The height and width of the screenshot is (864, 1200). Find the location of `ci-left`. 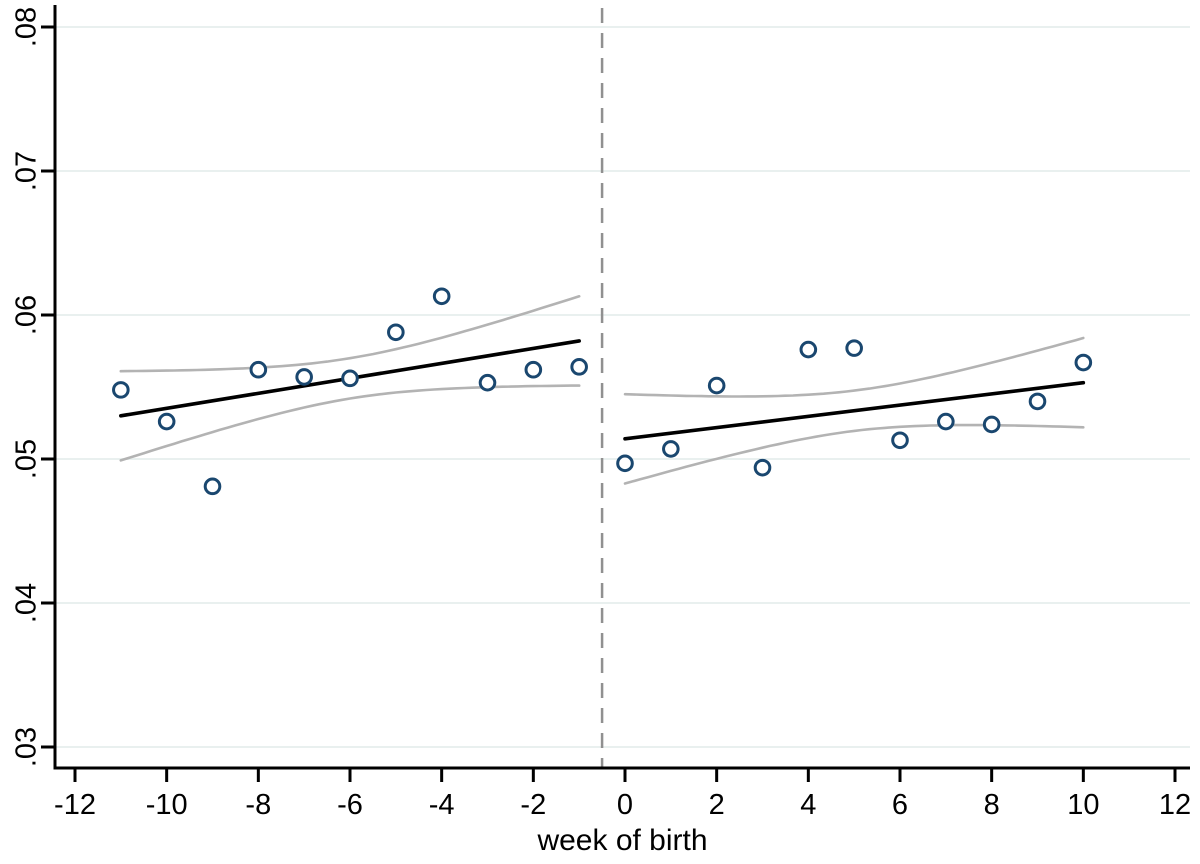

ci-left is located at coordinates (350, 378).